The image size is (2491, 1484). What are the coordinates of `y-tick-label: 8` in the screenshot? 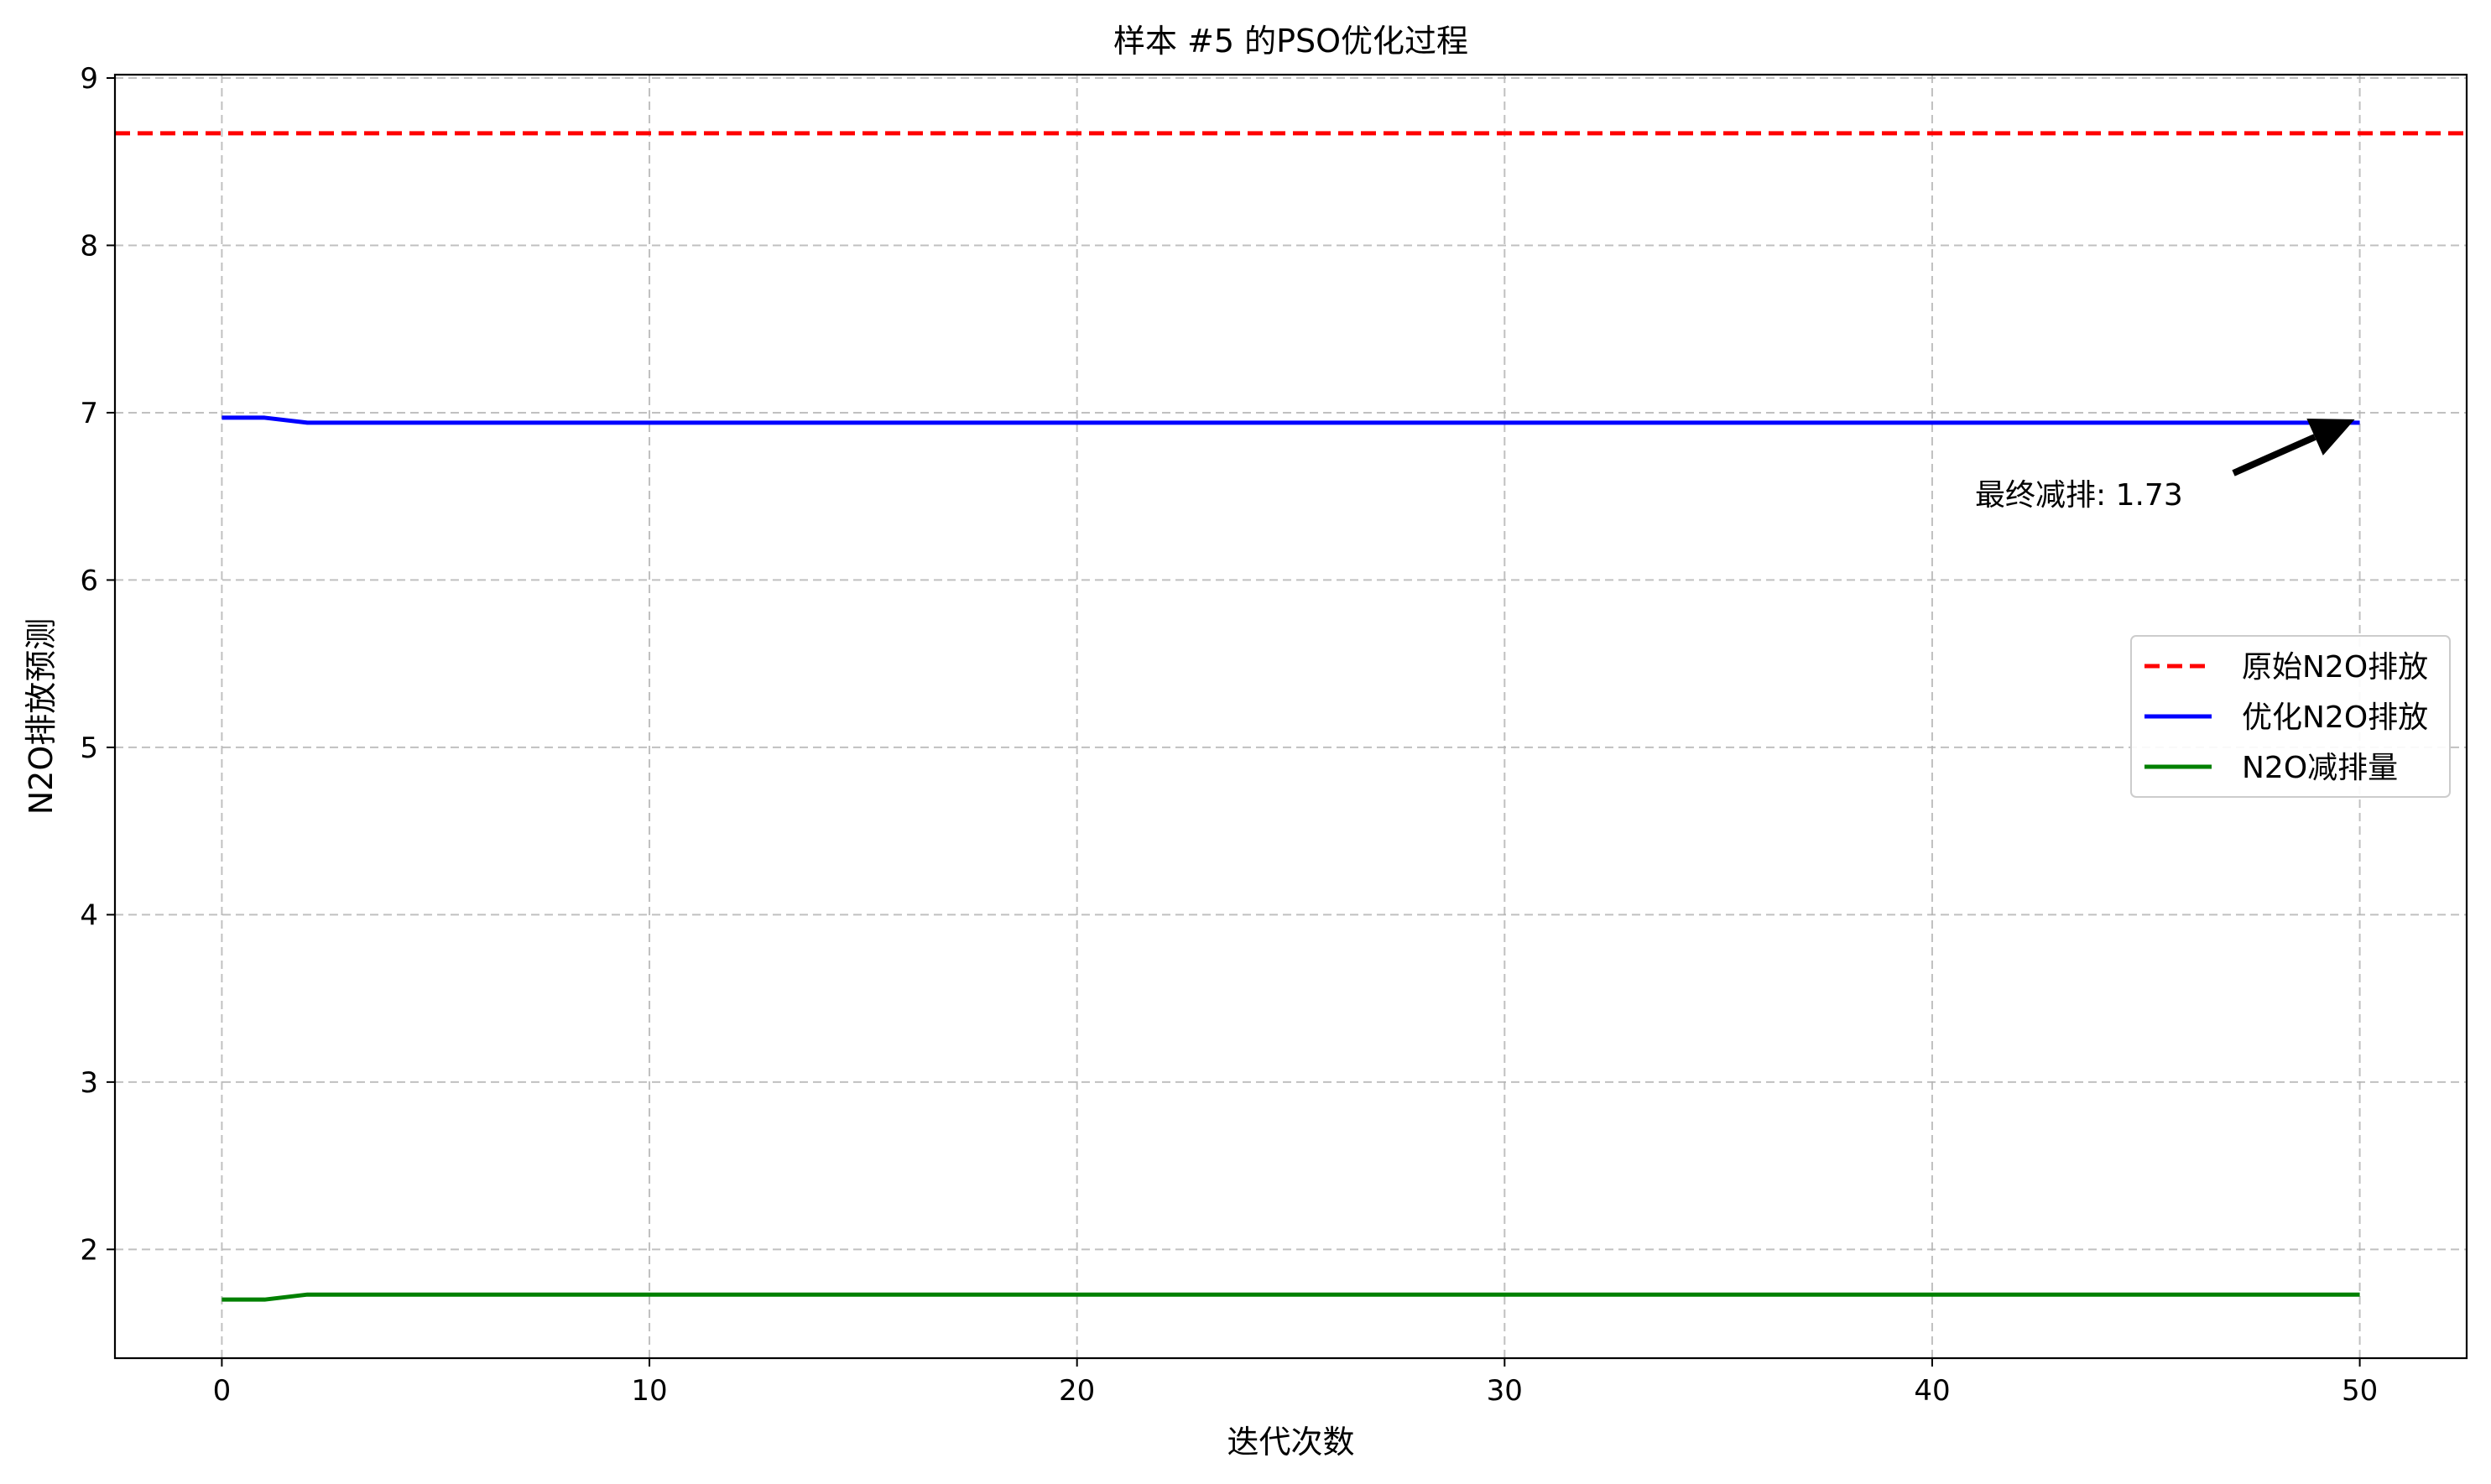 It's located at (89, 246).